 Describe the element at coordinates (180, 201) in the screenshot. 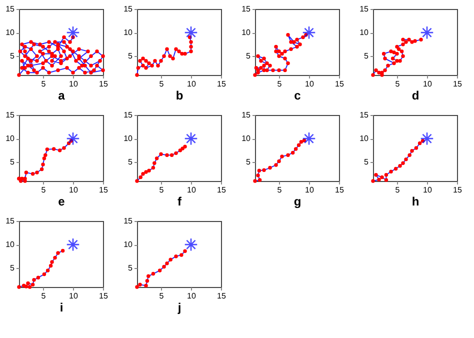

I see `x-axis-title: f` at that location.